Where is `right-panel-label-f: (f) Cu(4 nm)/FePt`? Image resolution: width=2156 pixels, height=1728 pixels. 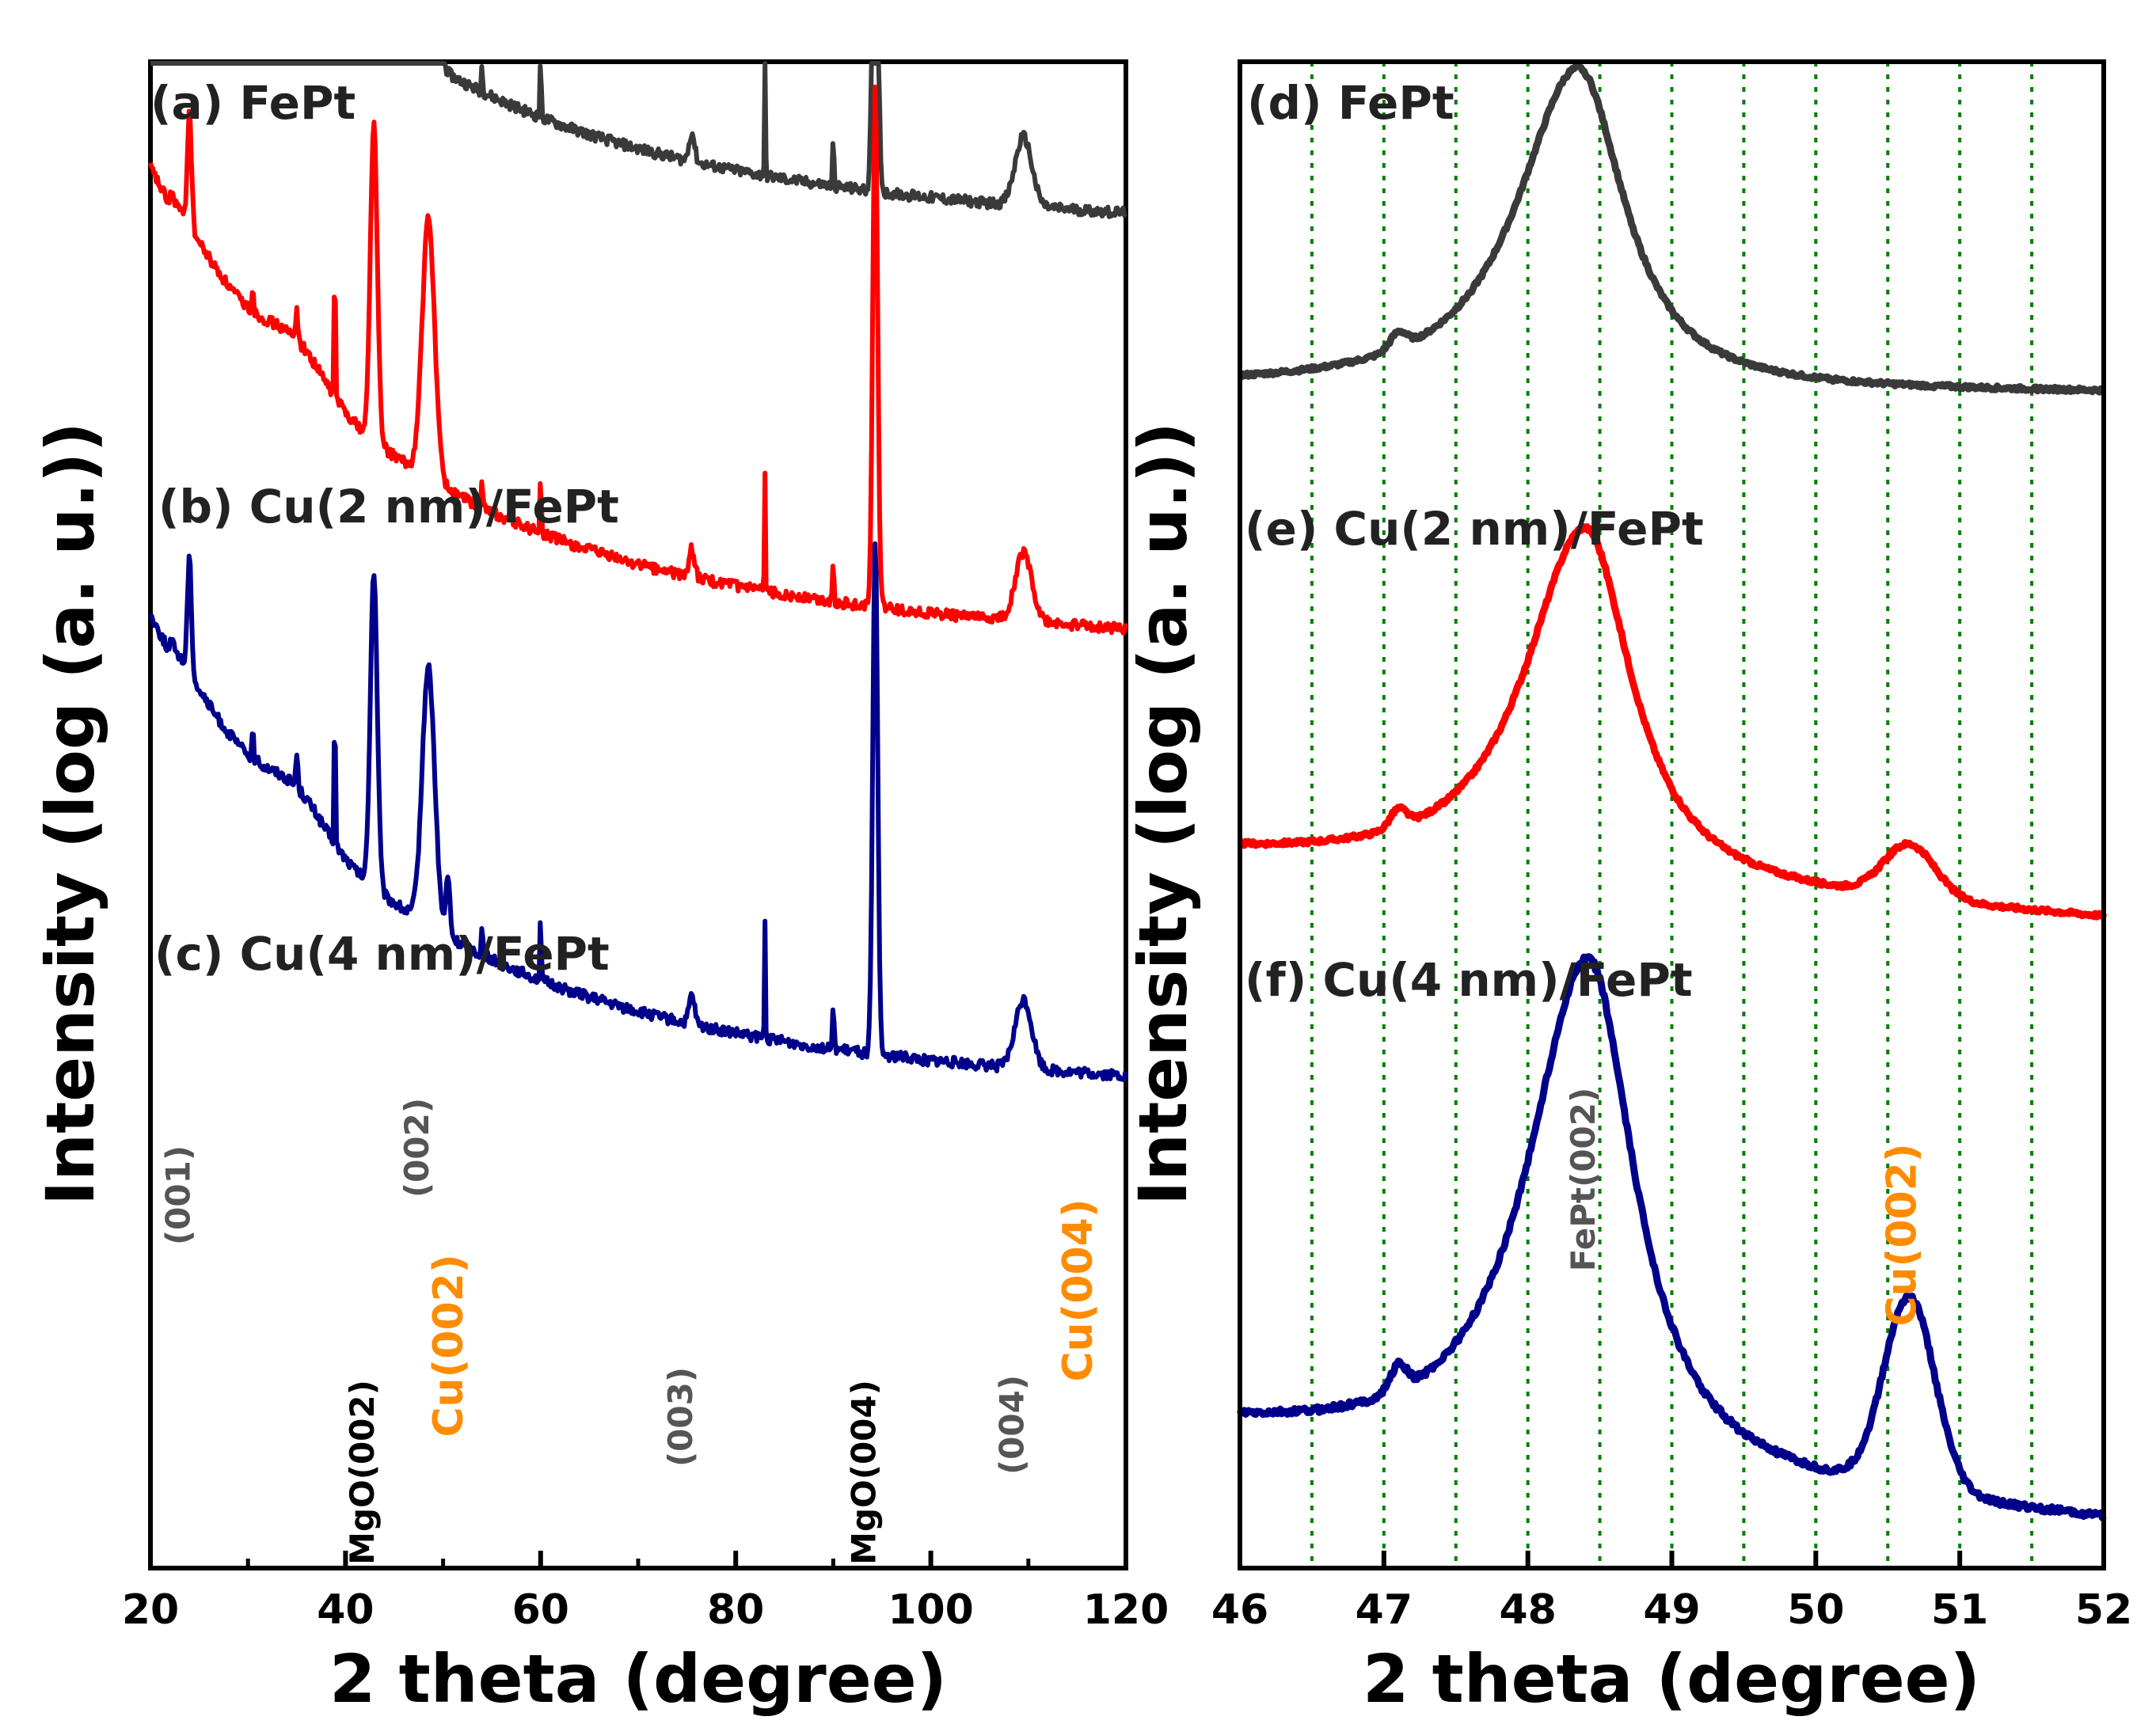
right-panel-label-f: (f) Cu(4 nm)/FePt is located at coordinates (1469, 980).